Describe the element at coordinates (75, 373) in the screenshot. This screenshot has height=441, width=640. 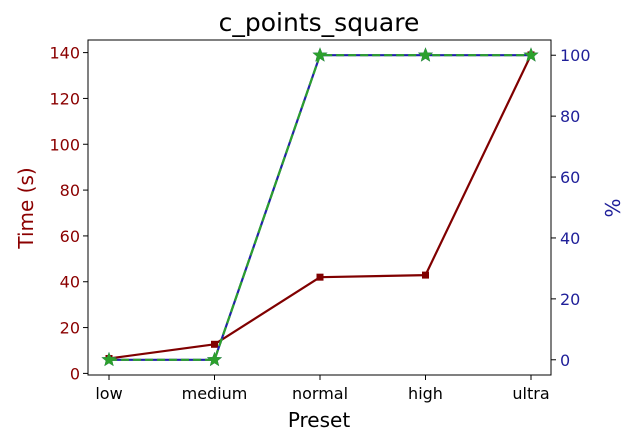
I see `y-tick-label-left: 0` at that location.